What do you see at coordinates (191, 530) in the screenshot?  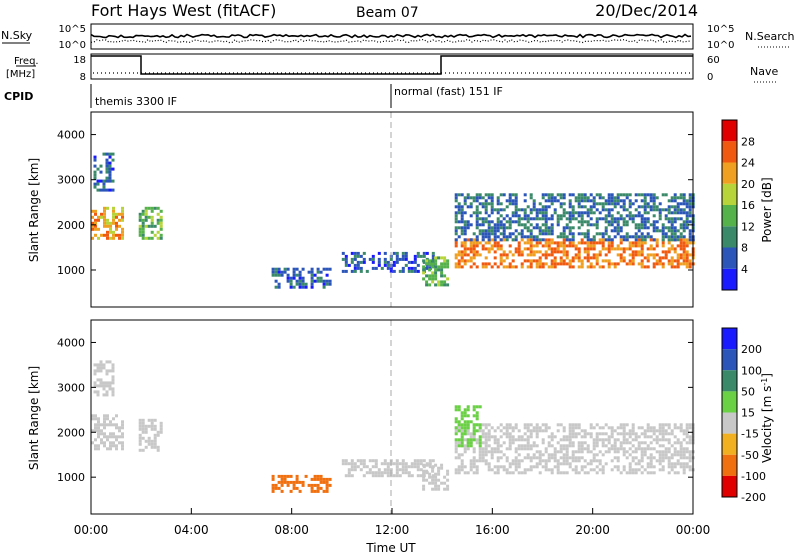 I see `x-tick-label: 04:00` at bounding box center [191, 530].